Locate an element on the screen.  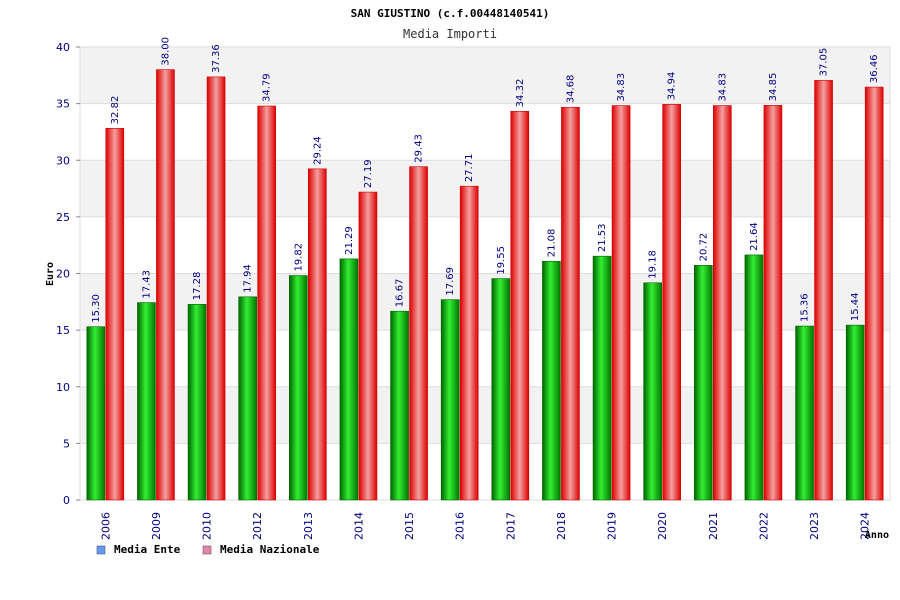
value-label-media-nazionale-2022: 34.85 is located at coordinates (773, 87).